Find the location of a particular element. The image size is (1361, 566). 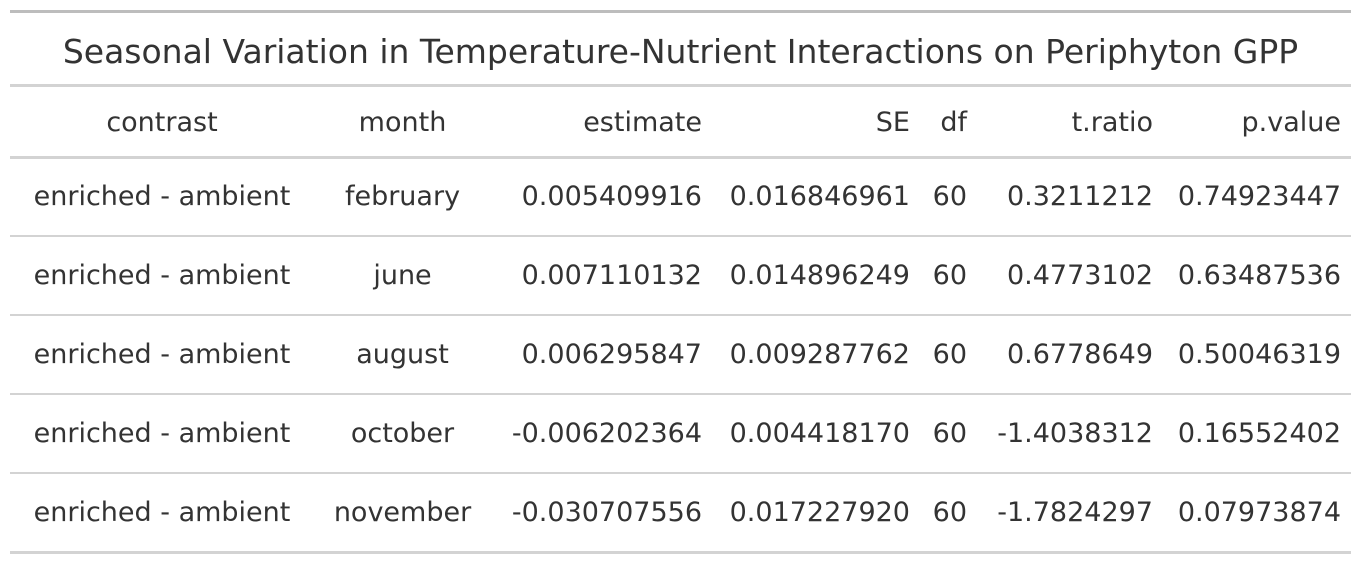

cell-month: february is located at coordinates (402, 197).